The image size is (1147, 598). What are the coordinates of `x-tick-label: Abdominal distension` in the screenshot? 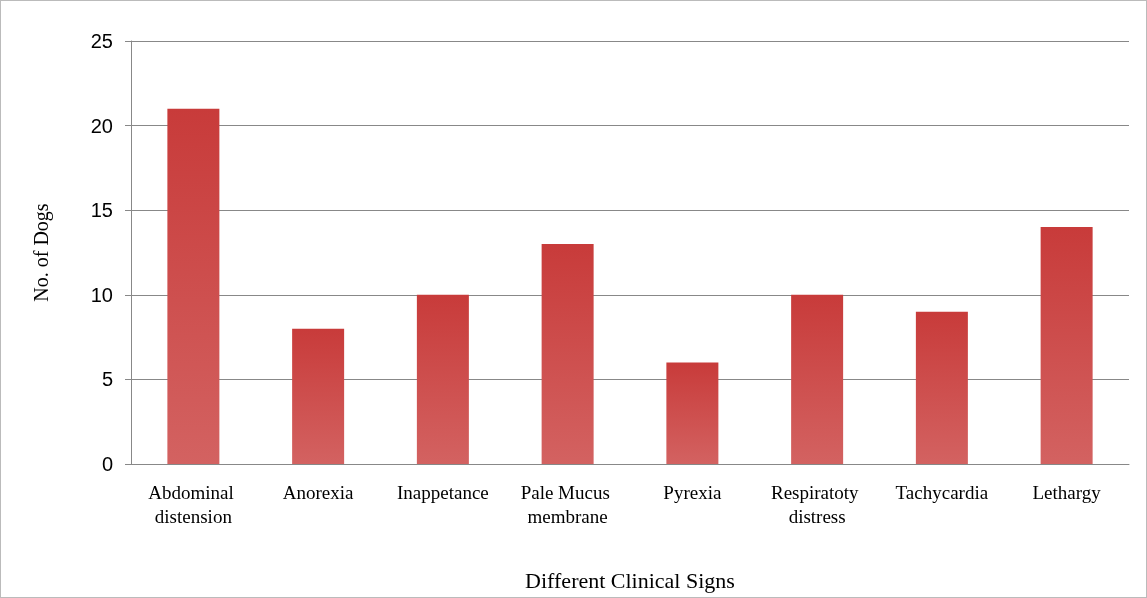 It's located at (193, 504).